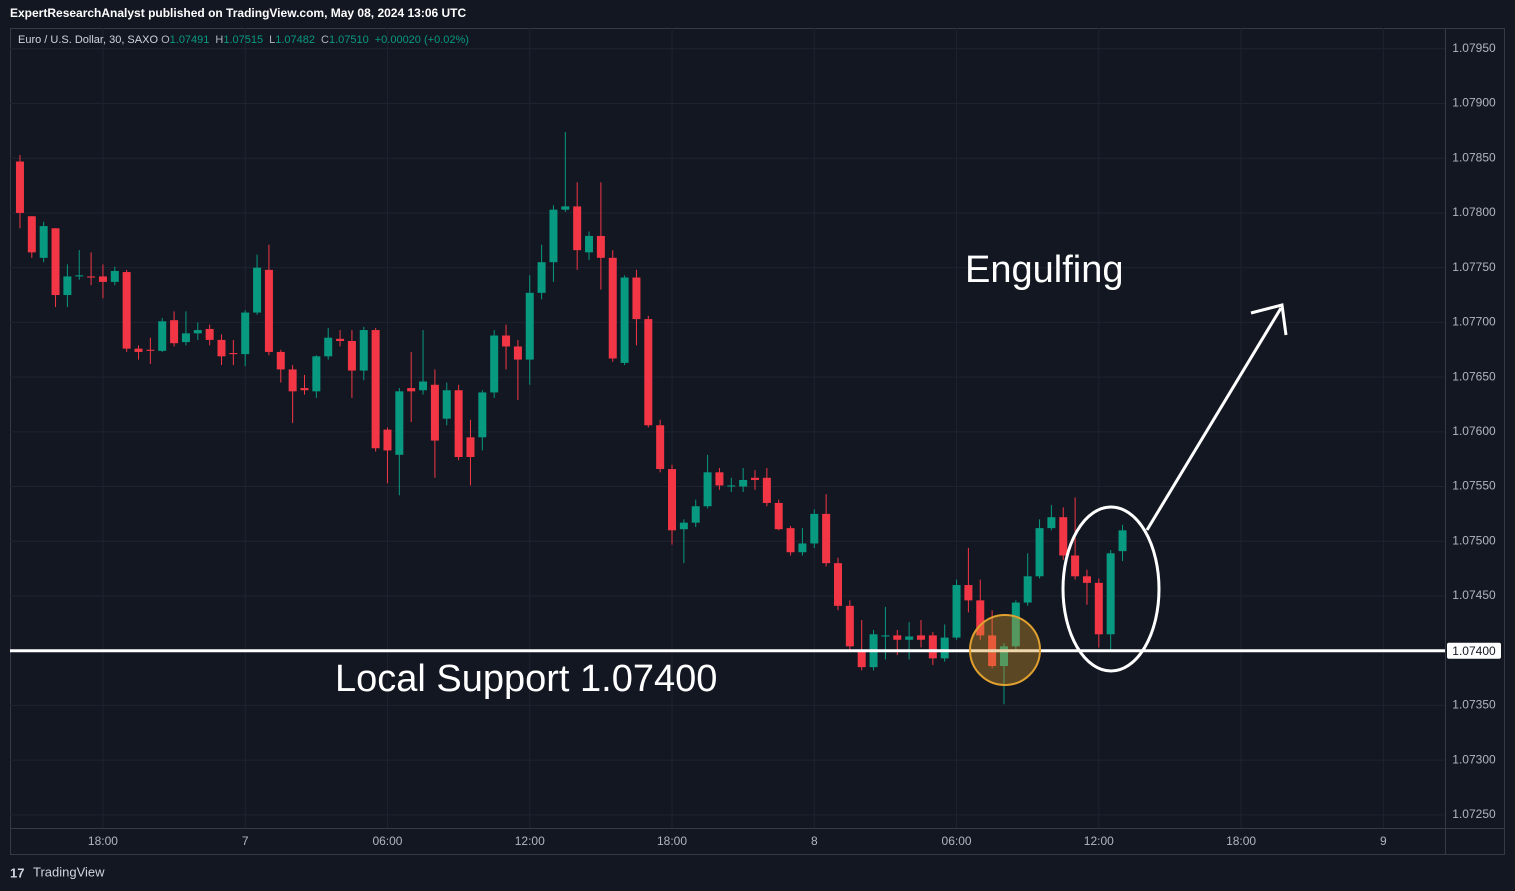 This screenshot has width=1515, height=891. What do you see at coordinates (1474, 814) in the screenshot?
I see `y-tick-label: 1.07250` at bounding box center [1474, 814].